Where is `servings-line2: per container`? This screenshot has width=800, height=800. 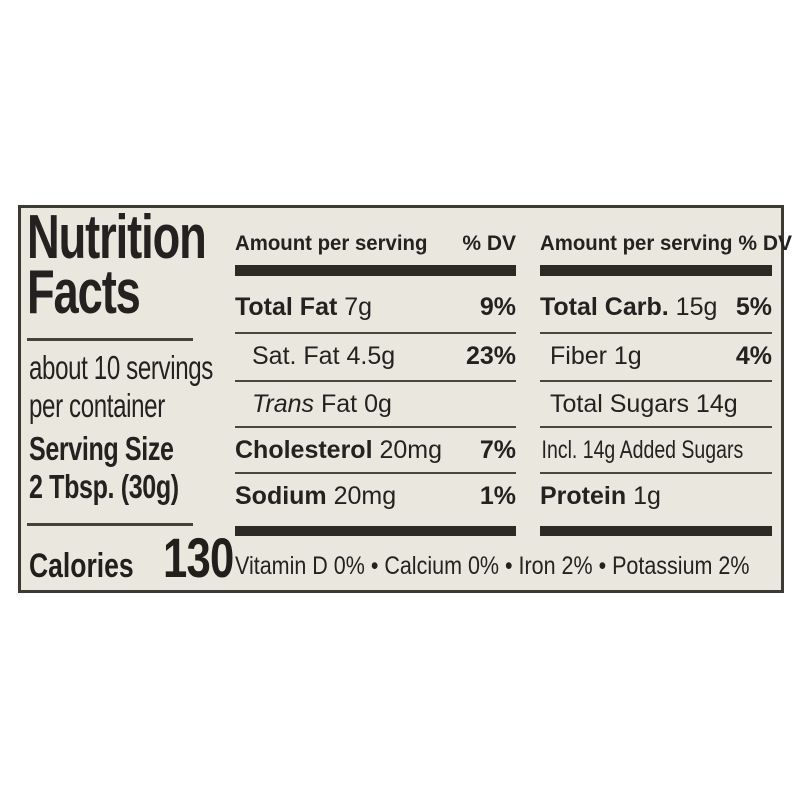
servings-line2: per container is located at coordinates (97, 405).